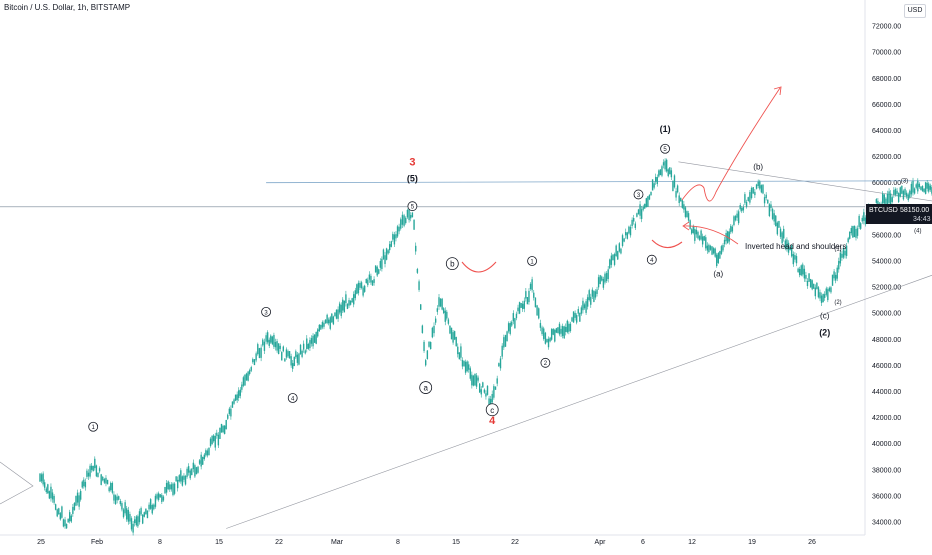  Describe the element at coordinates (266, 313) in the screenshot. I see `wave-label-text: 3` at that location.